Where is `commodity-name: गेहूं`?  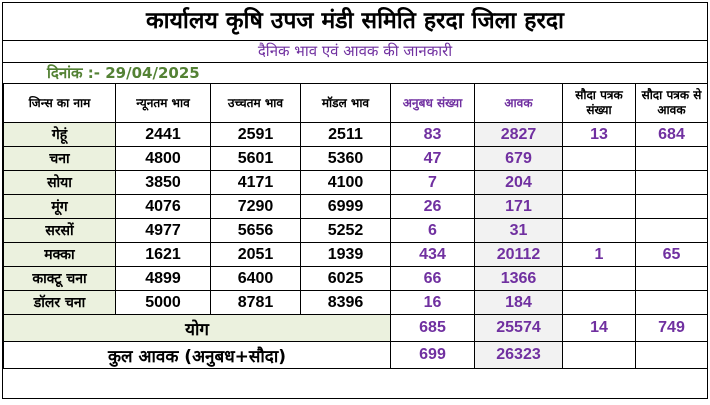
commodity-name: गेहूं is located at coordinates (59, 134).